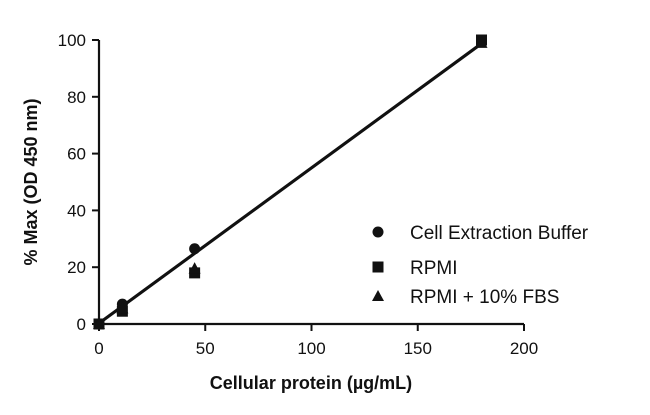 The height and width of the screenshot is (415, 650). Describe the element at coordinates (378, 232) in the screenshot. I see `legend-marker-circle` at that location.